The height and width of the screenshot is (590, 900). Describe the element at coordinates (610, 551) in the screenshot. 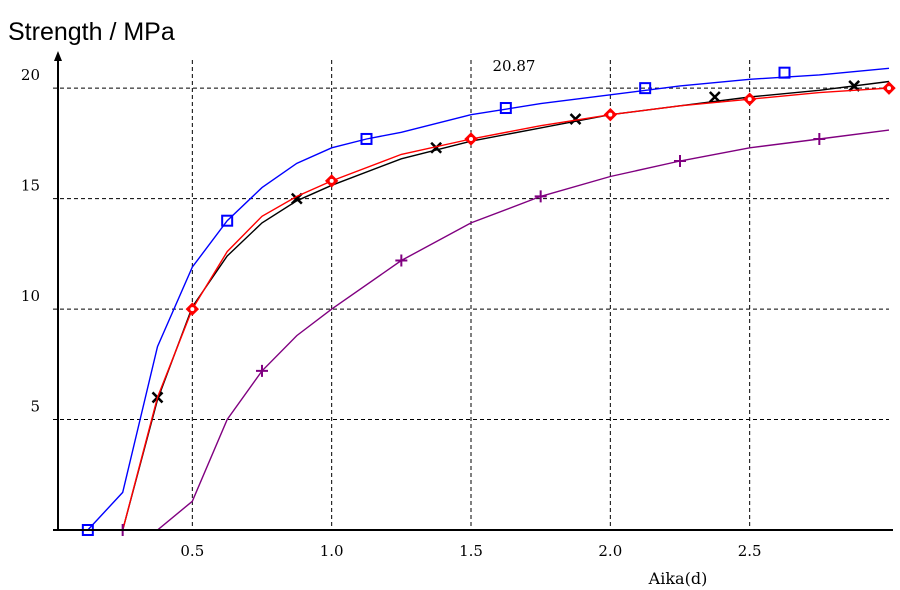

I see `x-tick-label: 2.0` at that location.